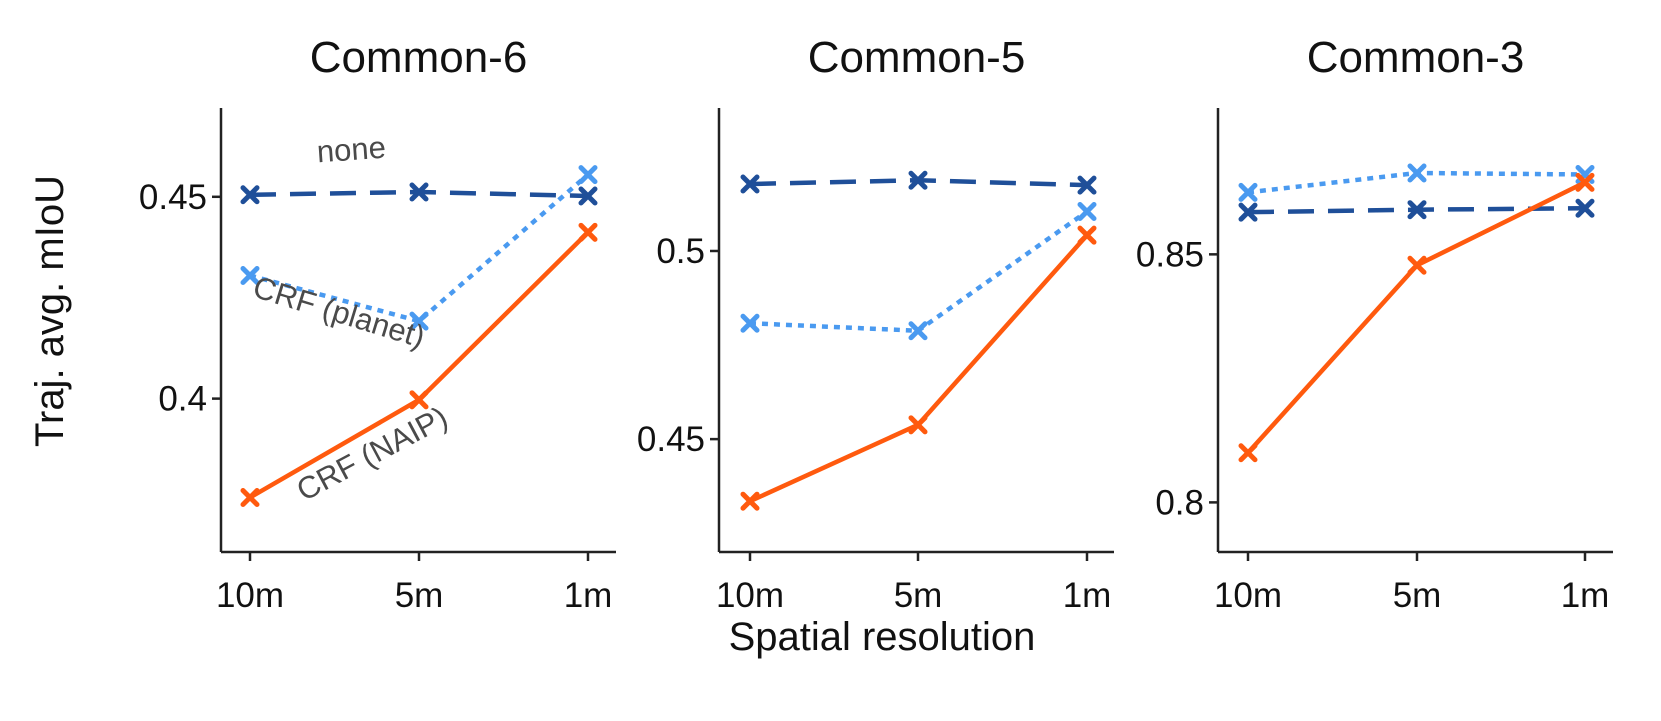 The image size is (1661, 721). What do you see at coordinates (1179, 502) in the screenshot?
I see `y-tick-label: 0.8` at bounding box center [1179, 502].